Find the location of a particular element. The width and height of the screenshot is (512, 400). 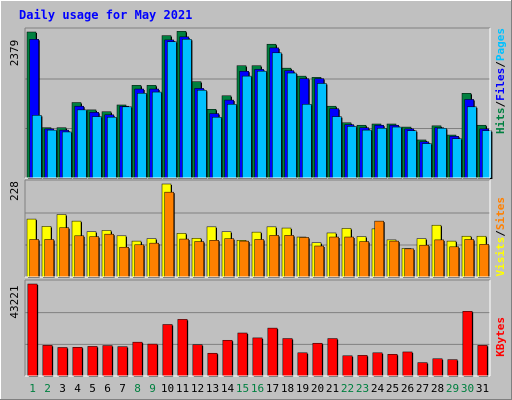

legend-top: Hits/Files/Pages is located at coordinates (500, 81).